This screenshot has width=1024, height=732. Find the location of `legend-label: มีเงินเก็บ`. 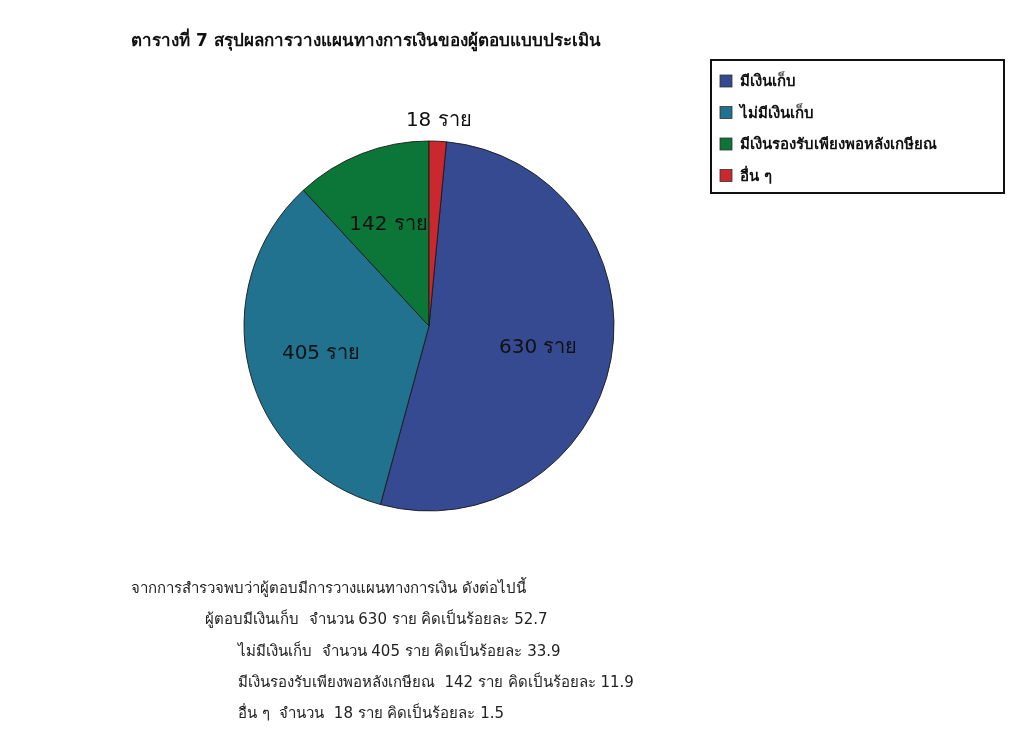

legend-label: มีเงินเก็บ is located at coordinates (768, 80).